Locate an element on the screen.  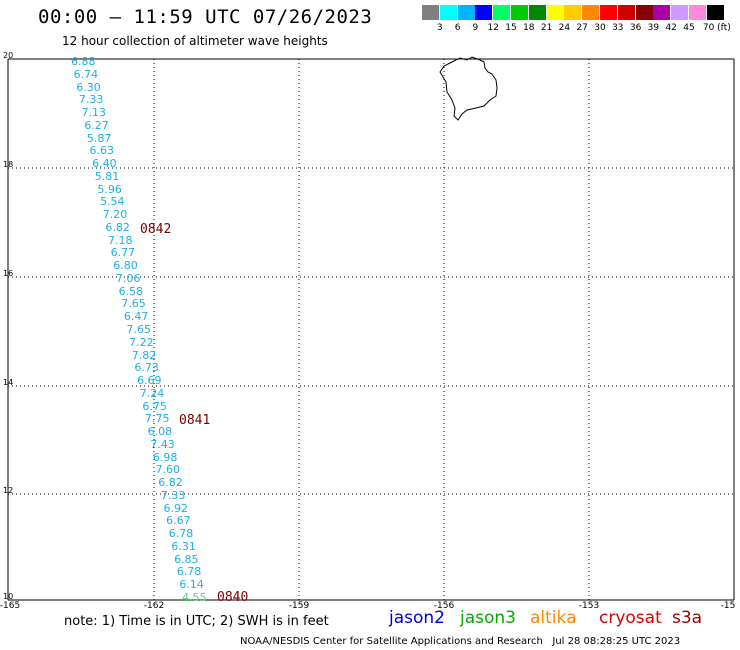
color-scale-label: 15 is located at coordinates (511, 28).